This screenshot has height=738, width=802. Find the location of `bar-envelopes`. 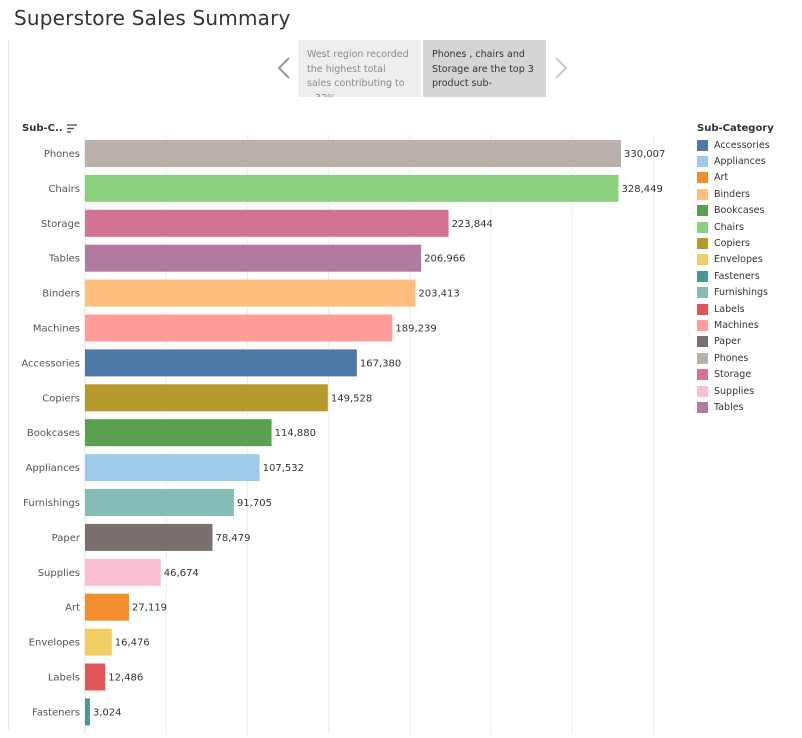

bar-envelopes is located at coordinates (98, 642).